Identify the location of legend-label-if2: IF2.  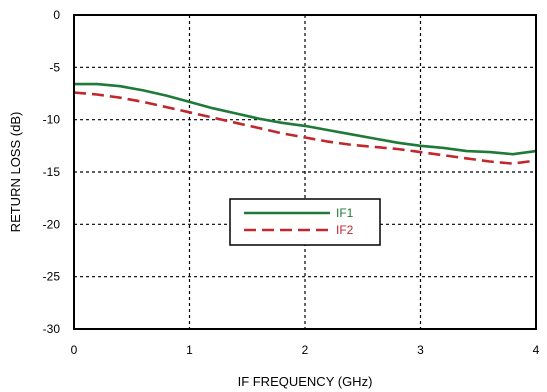
(345, 230).